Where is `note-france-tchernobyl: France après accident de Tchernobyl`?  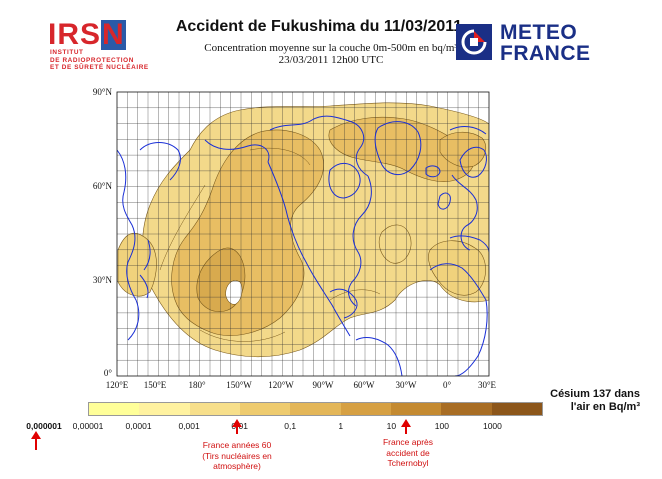
note-france-tchernobyl: France après accident de Tchernobyl is located at coordinates (408, 453).